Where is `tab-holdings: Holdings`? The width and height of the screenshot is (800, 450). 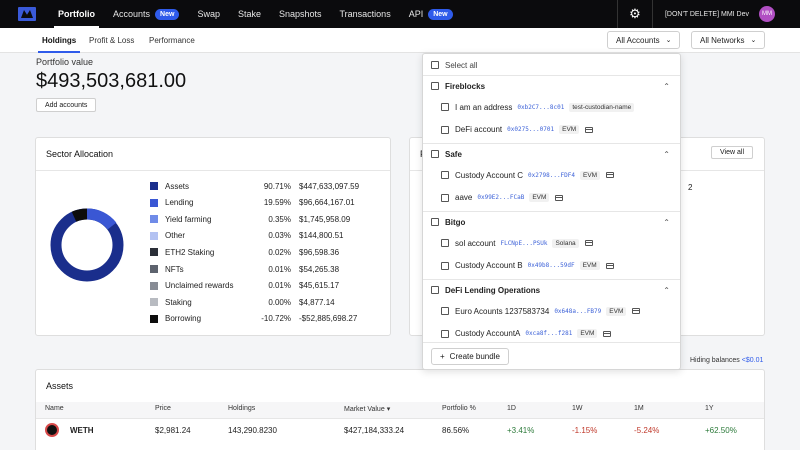 tab-holdings: Holdings is located at coordinates (59, 40).